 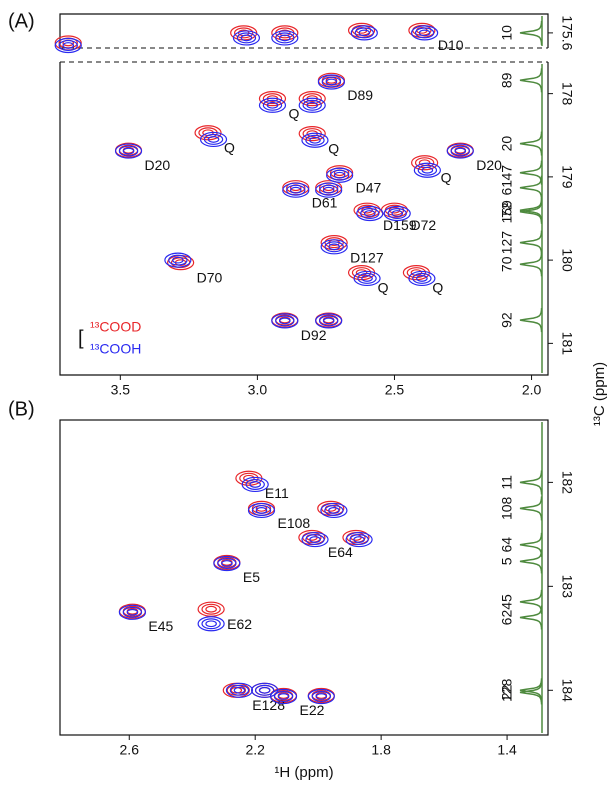 I want to click on peak-label: D20, so click(x=158, y=165).